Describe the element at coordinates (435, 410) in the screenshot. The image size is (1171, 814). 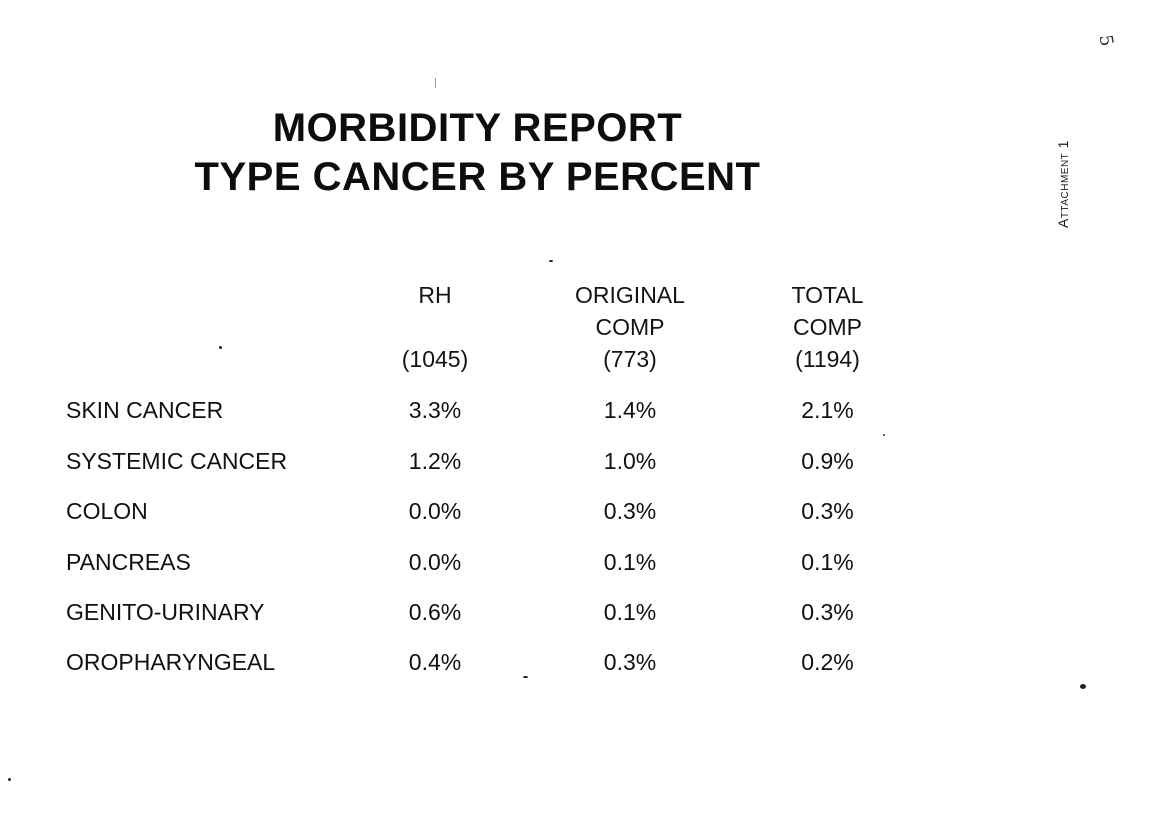
I see `cell-skin-cancer-rh: 3.3%` at that location.